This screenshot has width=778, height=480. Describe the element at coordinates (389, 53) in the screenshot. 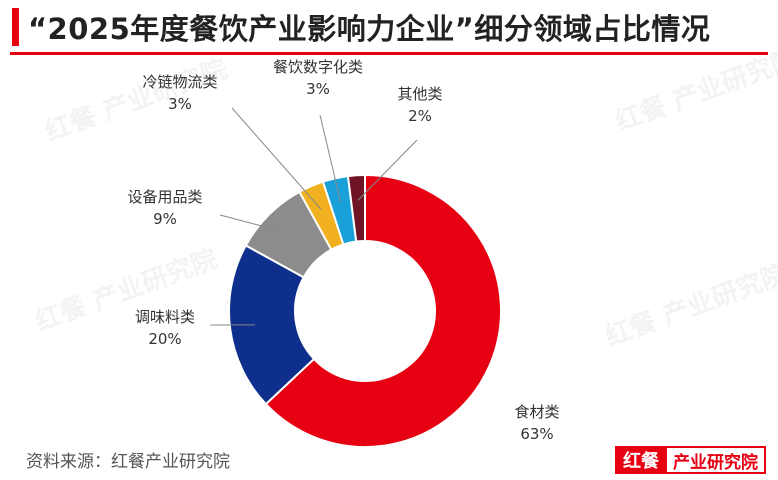

I see `title-divider` at that location.